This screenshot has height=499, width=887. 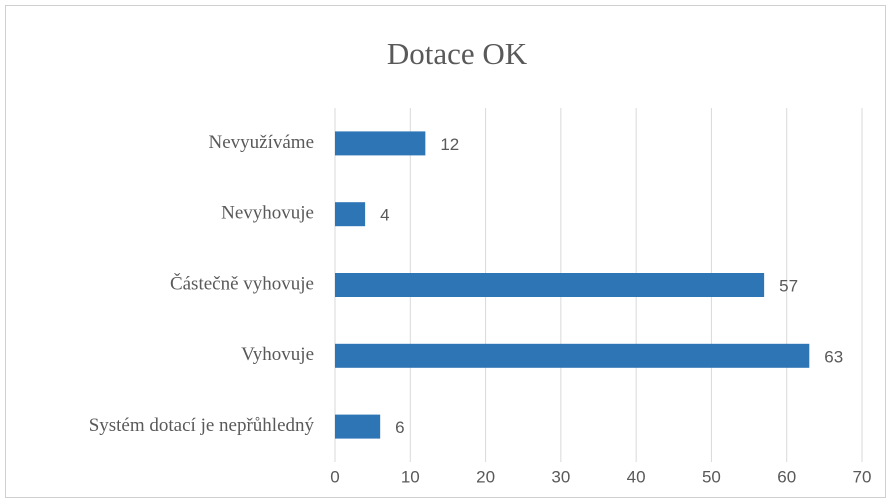 I want to click on x-tick-label: 30, so click(x=560, y=476).